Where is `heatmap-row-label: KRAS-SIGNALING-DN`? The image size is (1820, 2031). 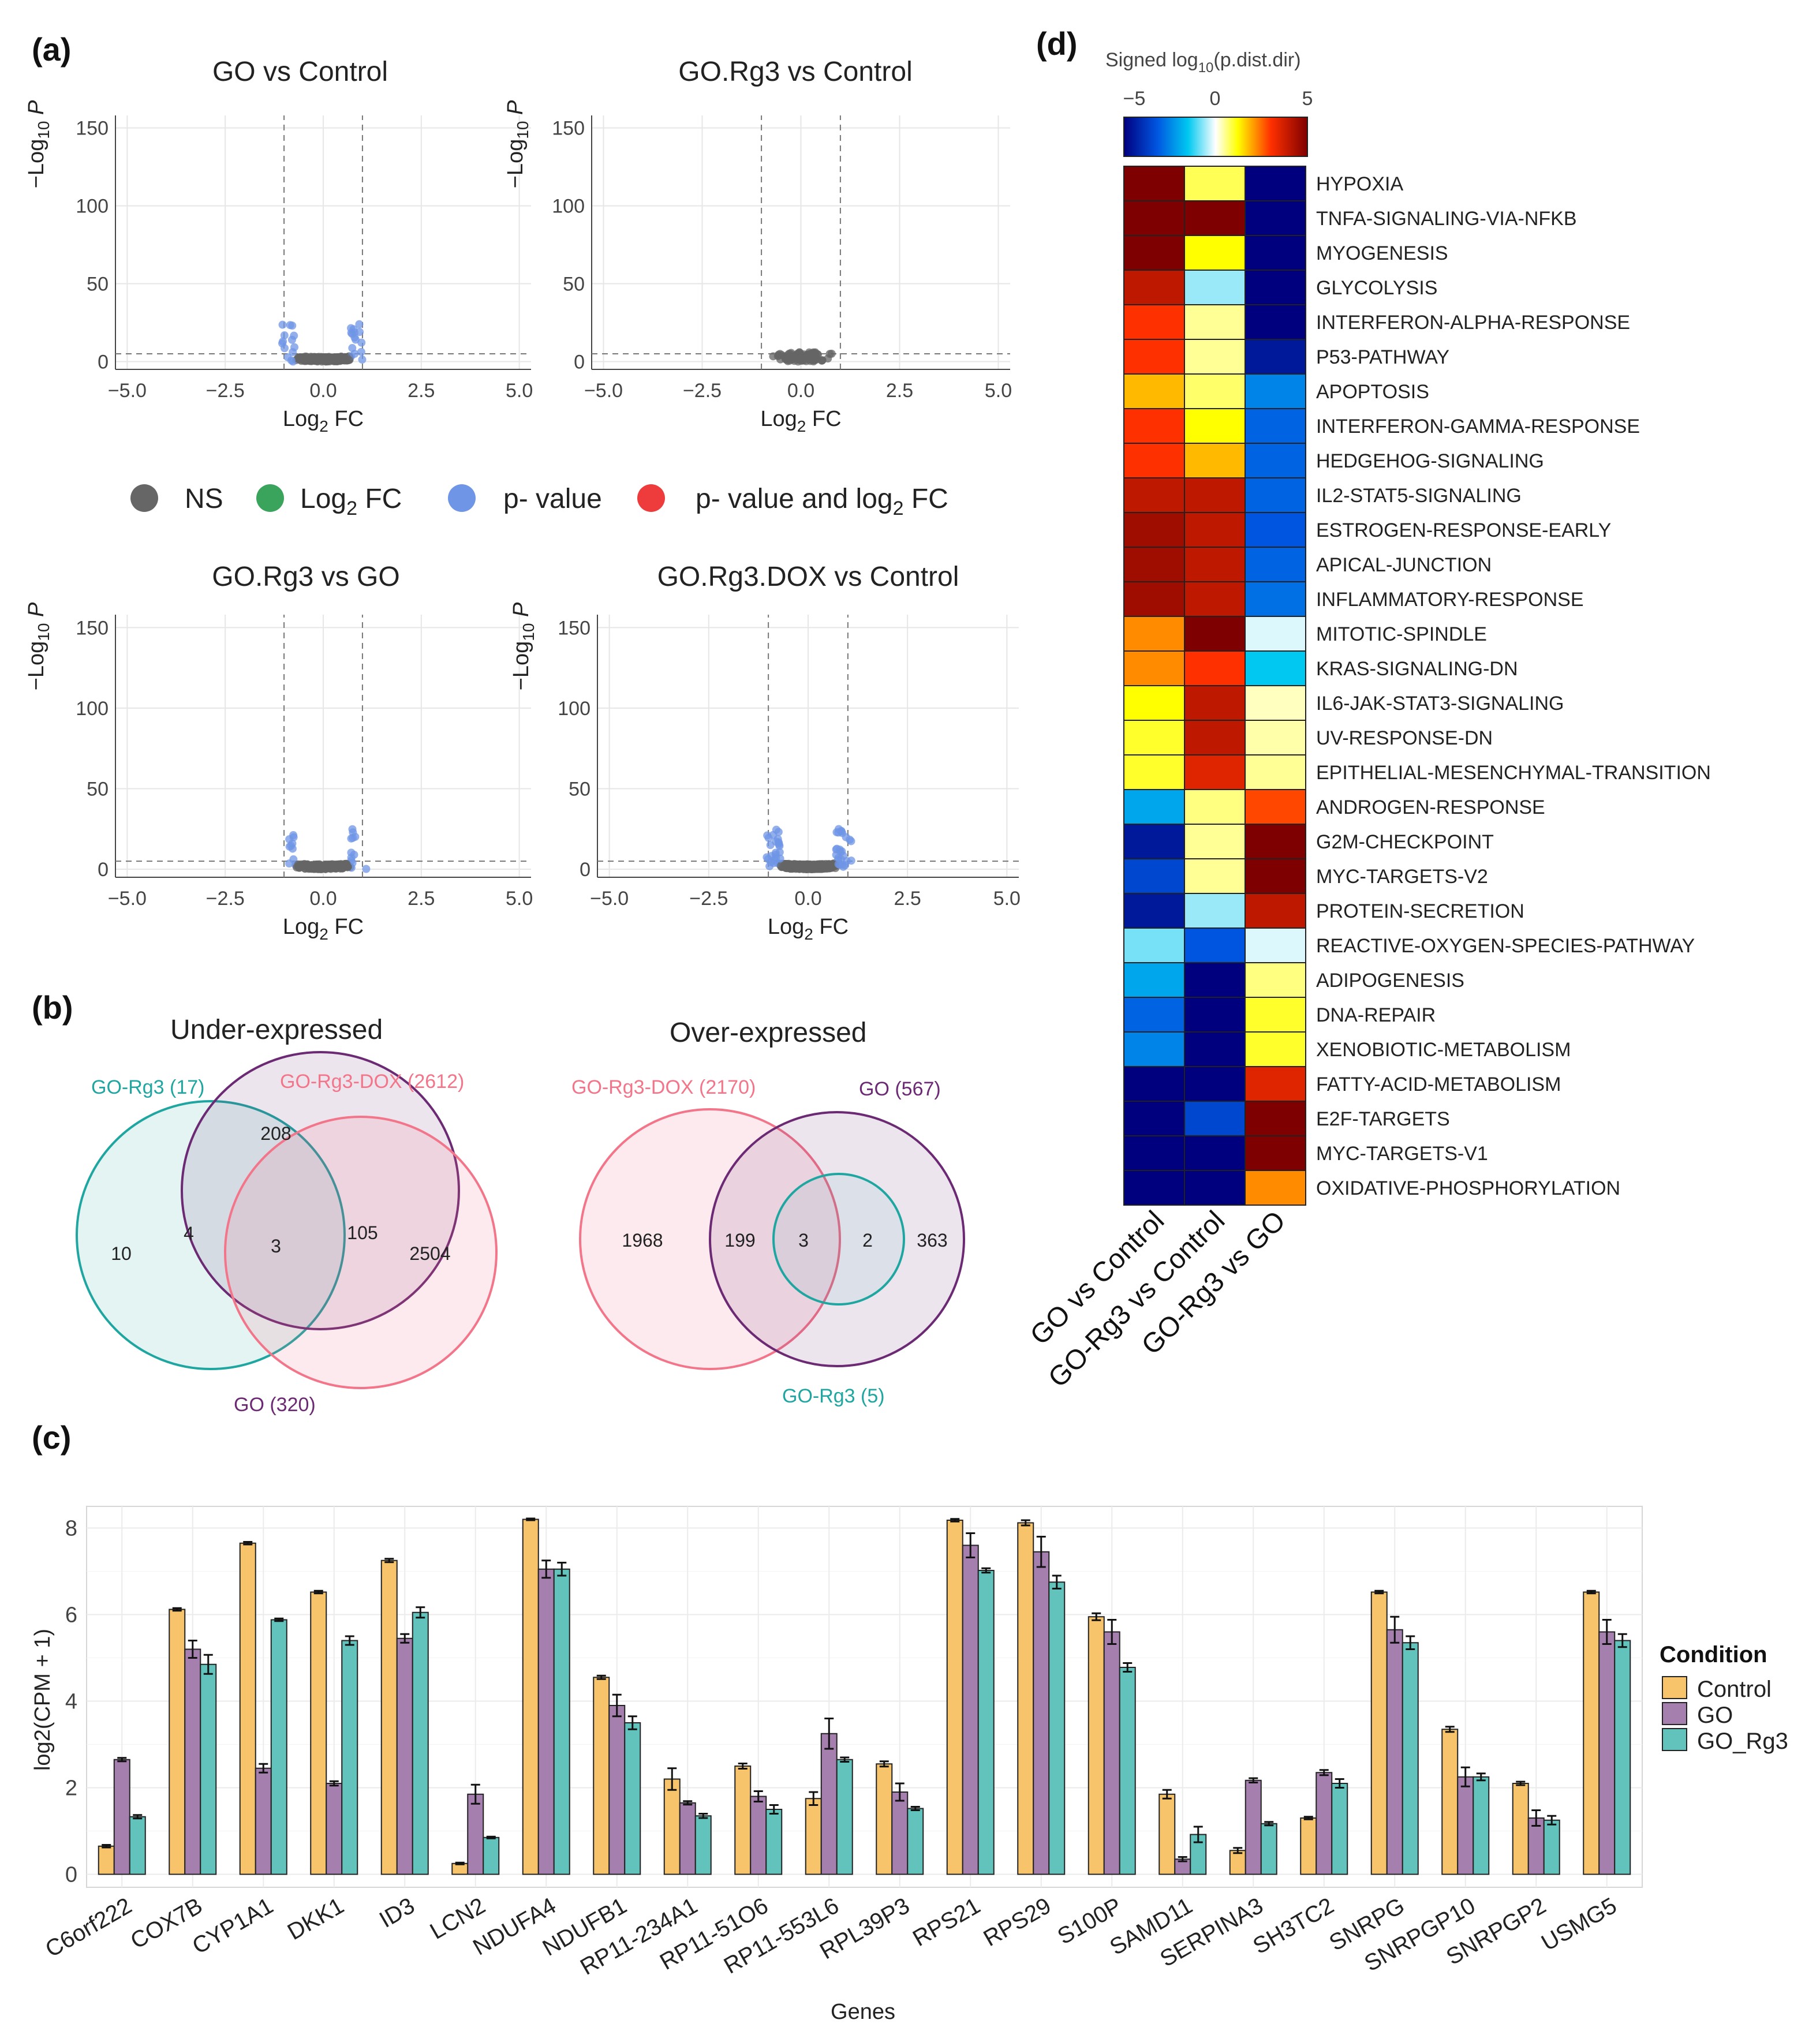 heatmap-row-label: KRAS-SIGNALING-DN is located at coordinates (1417, 669).